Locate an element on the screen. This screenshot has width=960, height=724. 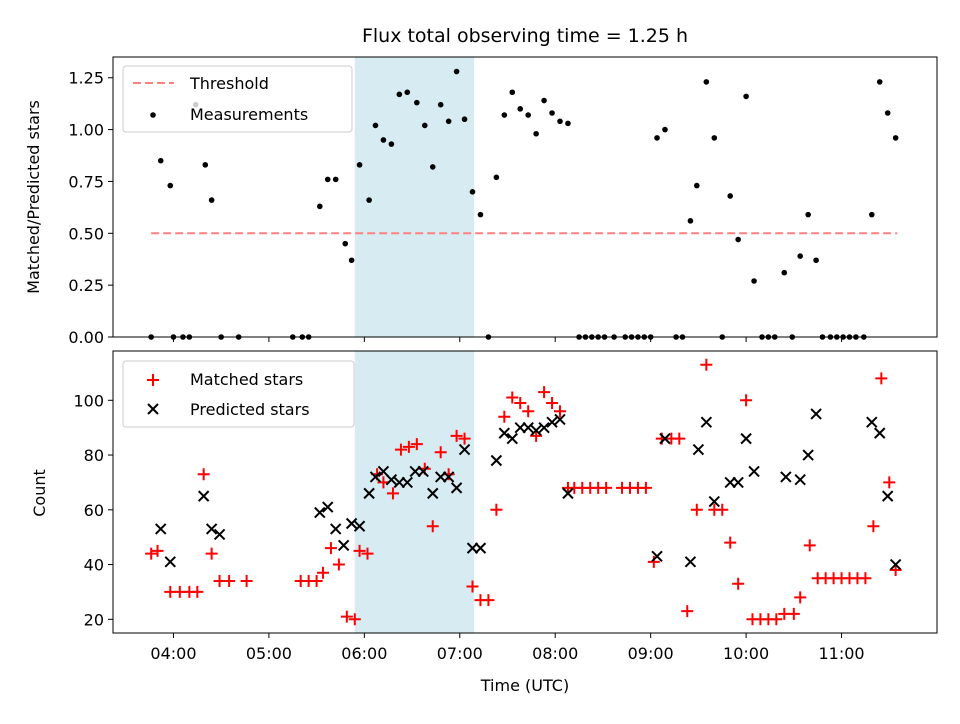
y-tick-label: 1.00 is located at coordinates (86, 130).